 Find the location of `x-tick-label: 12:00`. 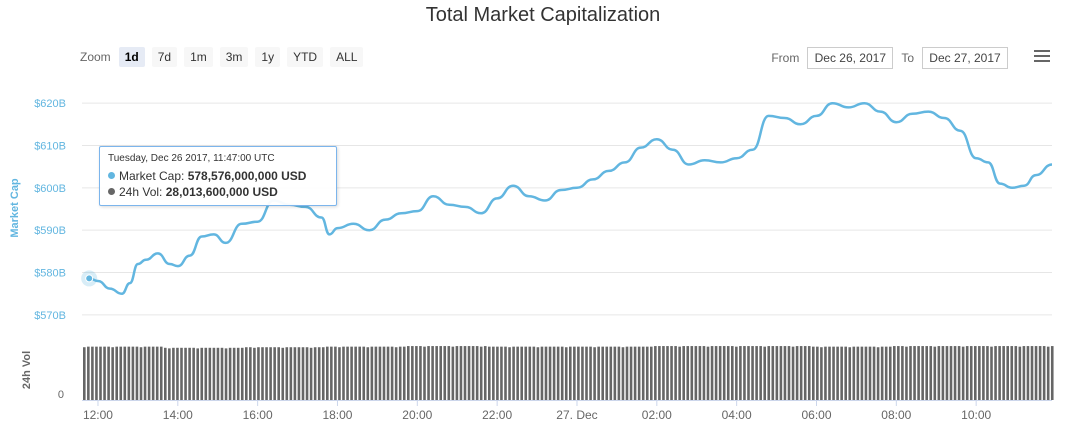

x-tick-label: 12:00 is located at coordinates (98, 415).